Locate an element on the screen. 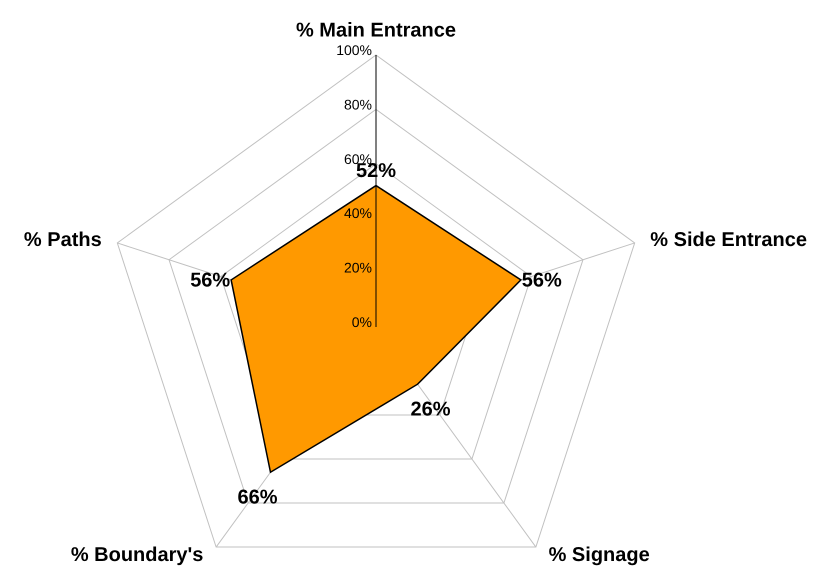  y-tick-label: 80% is located at coordinates (358, 104).